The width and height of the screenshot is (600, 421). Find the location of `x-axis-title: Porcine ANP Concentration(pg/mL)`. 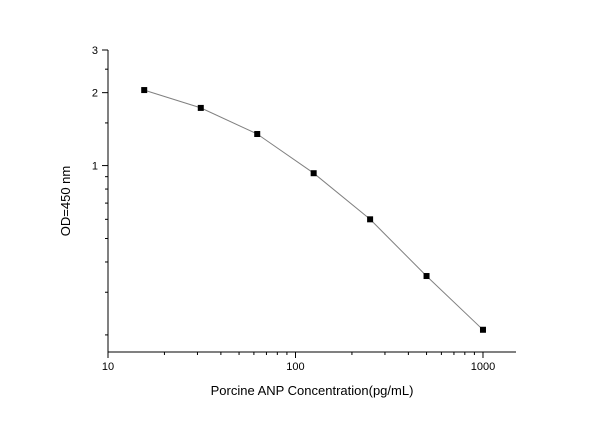

x-axis-title: Porcine ANP Concentration(pg/mL) is located at coordinates (312, 390).